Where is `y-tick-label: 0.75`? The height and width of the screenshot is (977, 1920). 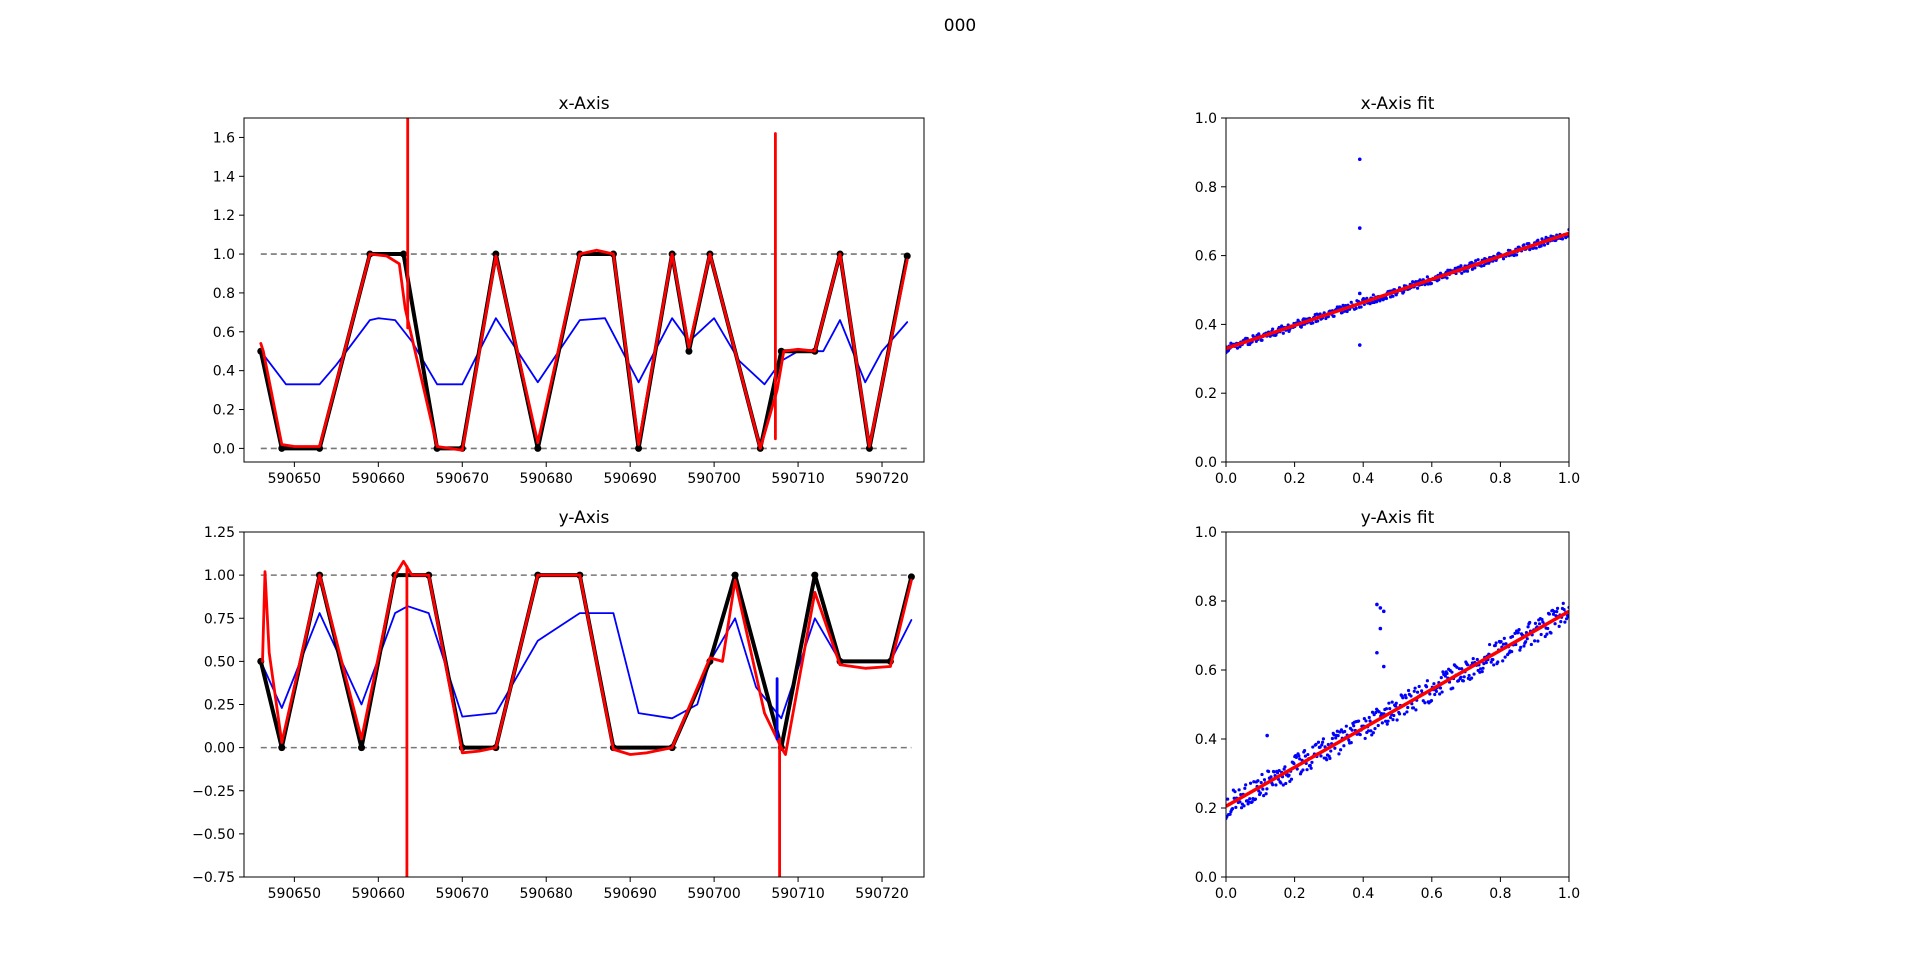
y-tick-label: 0.75 is located at coordinates (219, 619).